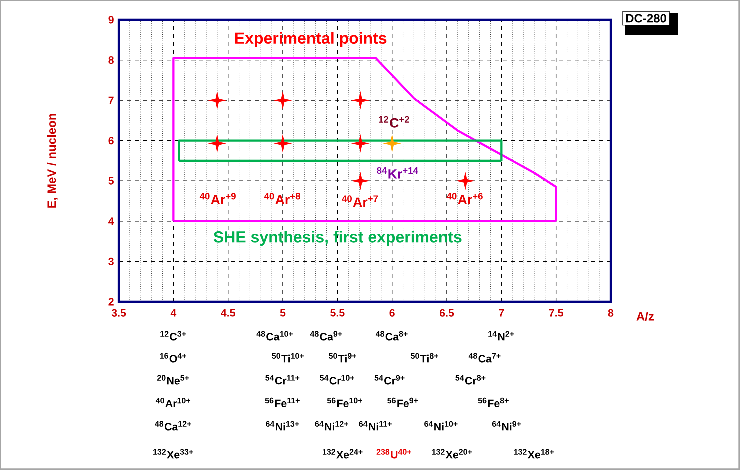  What do you see at coordinates (119, 313) in the screenshot?
I see `x-tick-label: 3.5` at bounding box center [119, 313].